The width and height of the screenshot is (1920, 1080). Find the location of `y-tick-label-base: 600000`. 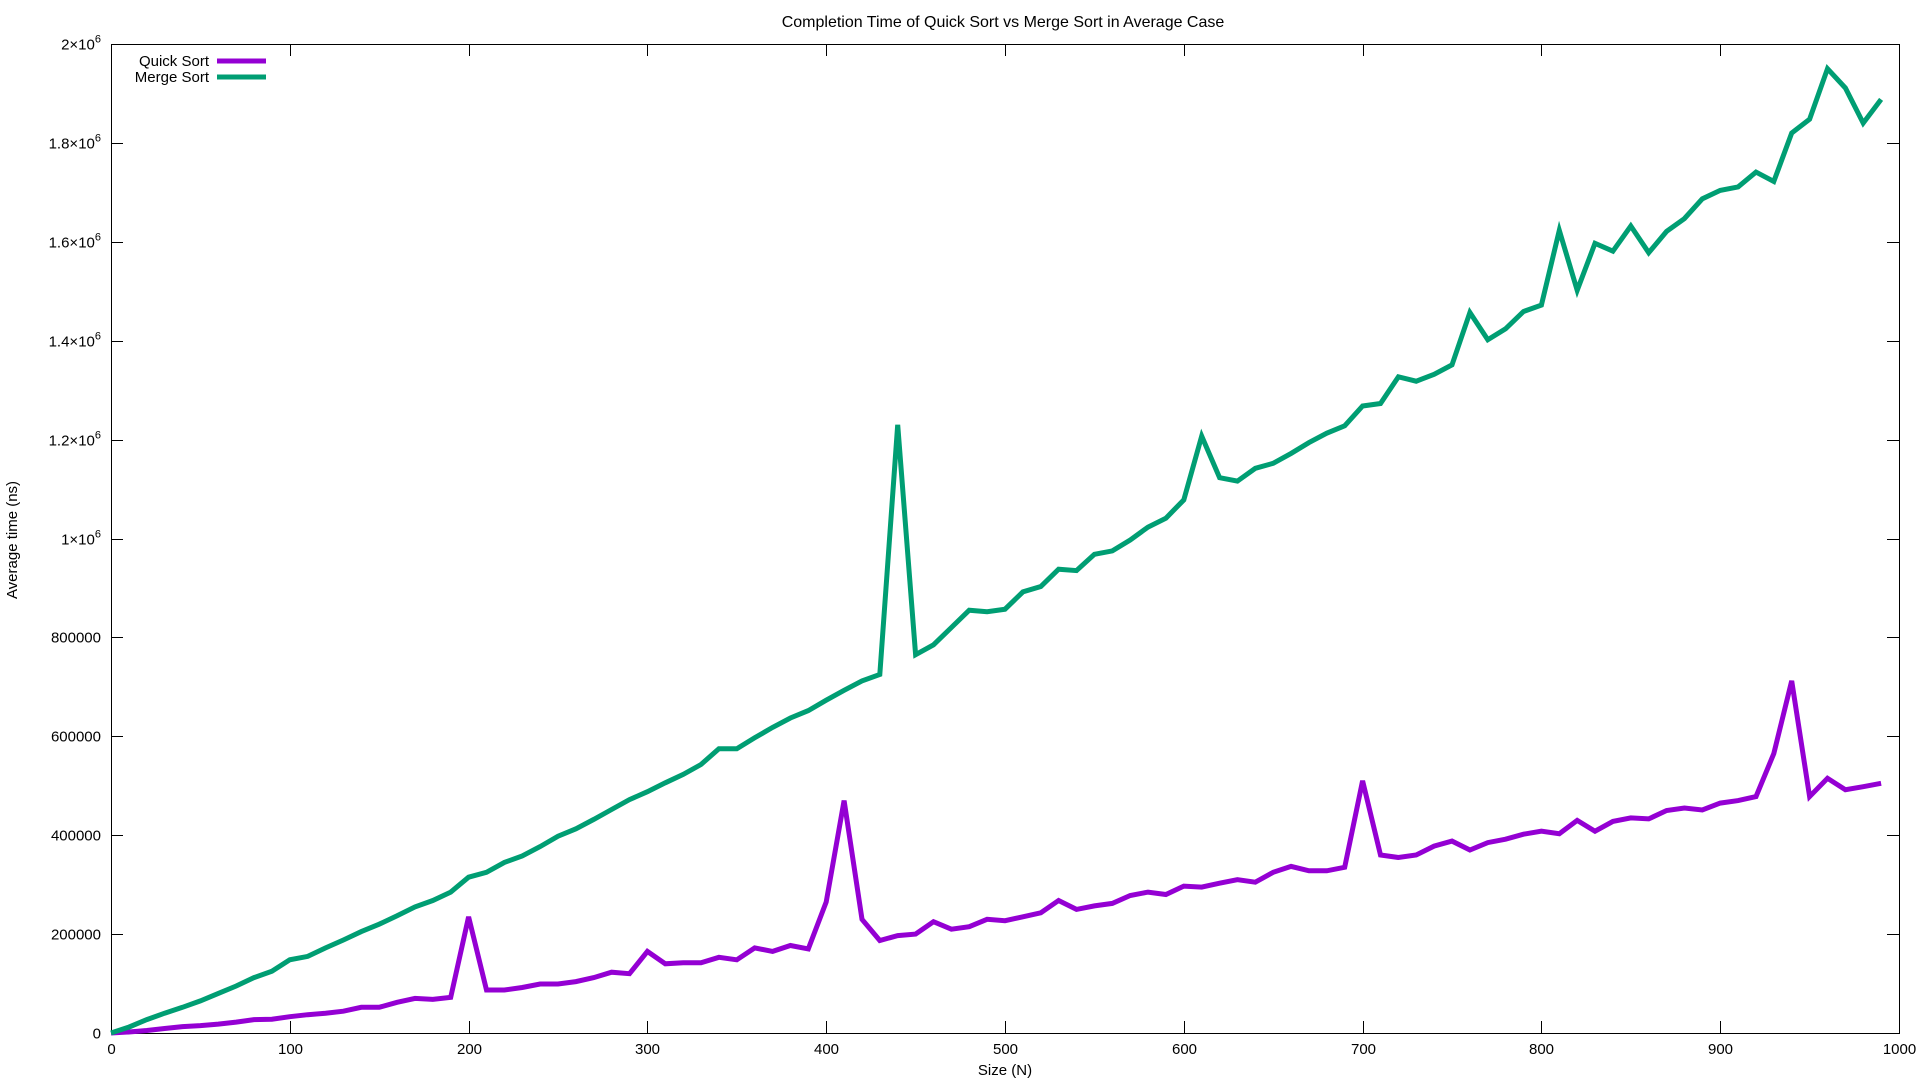

y-tick-label-base: 600000 is located at coordinates (76, 737).